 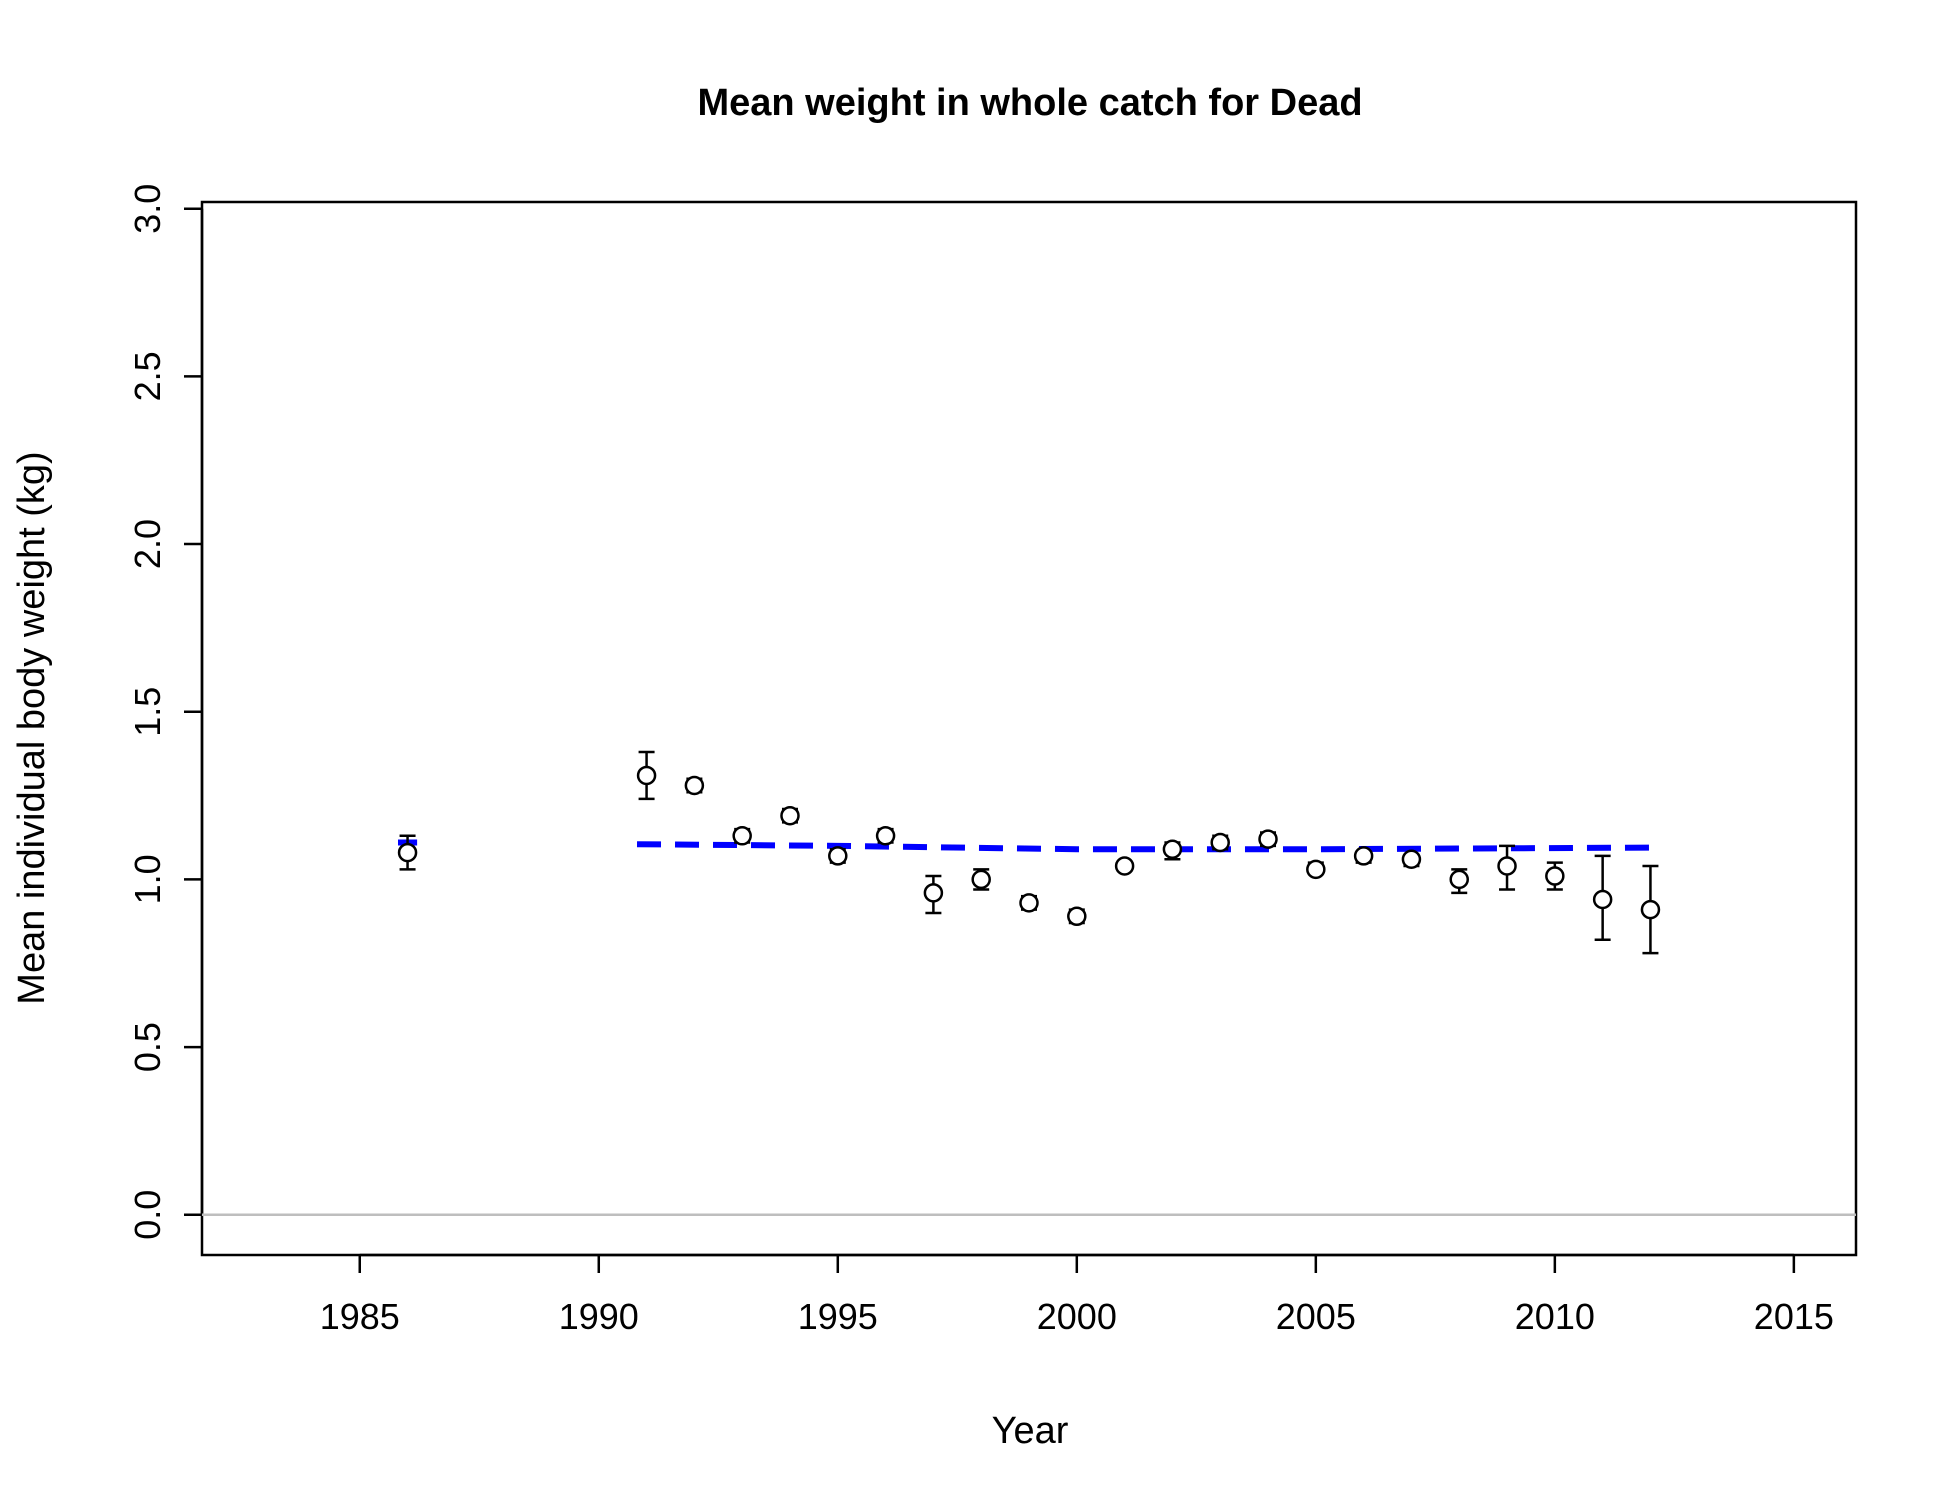 What do you see at coordinates (1148, 847) in the screenshot?
I see `expected-line` at bounding box center [1148, 847].